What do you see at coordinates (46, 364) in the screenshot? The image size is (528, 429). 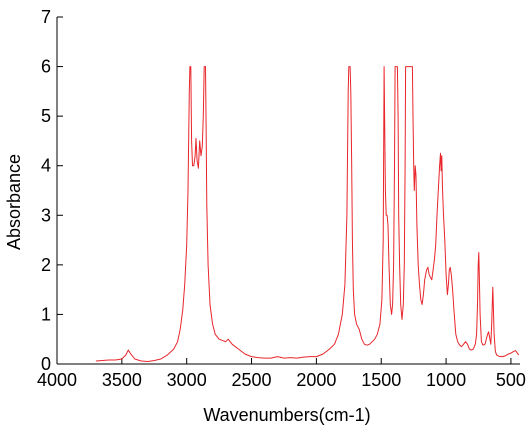 I see `y-tick-label: 0` at bounding box center [46, 364].